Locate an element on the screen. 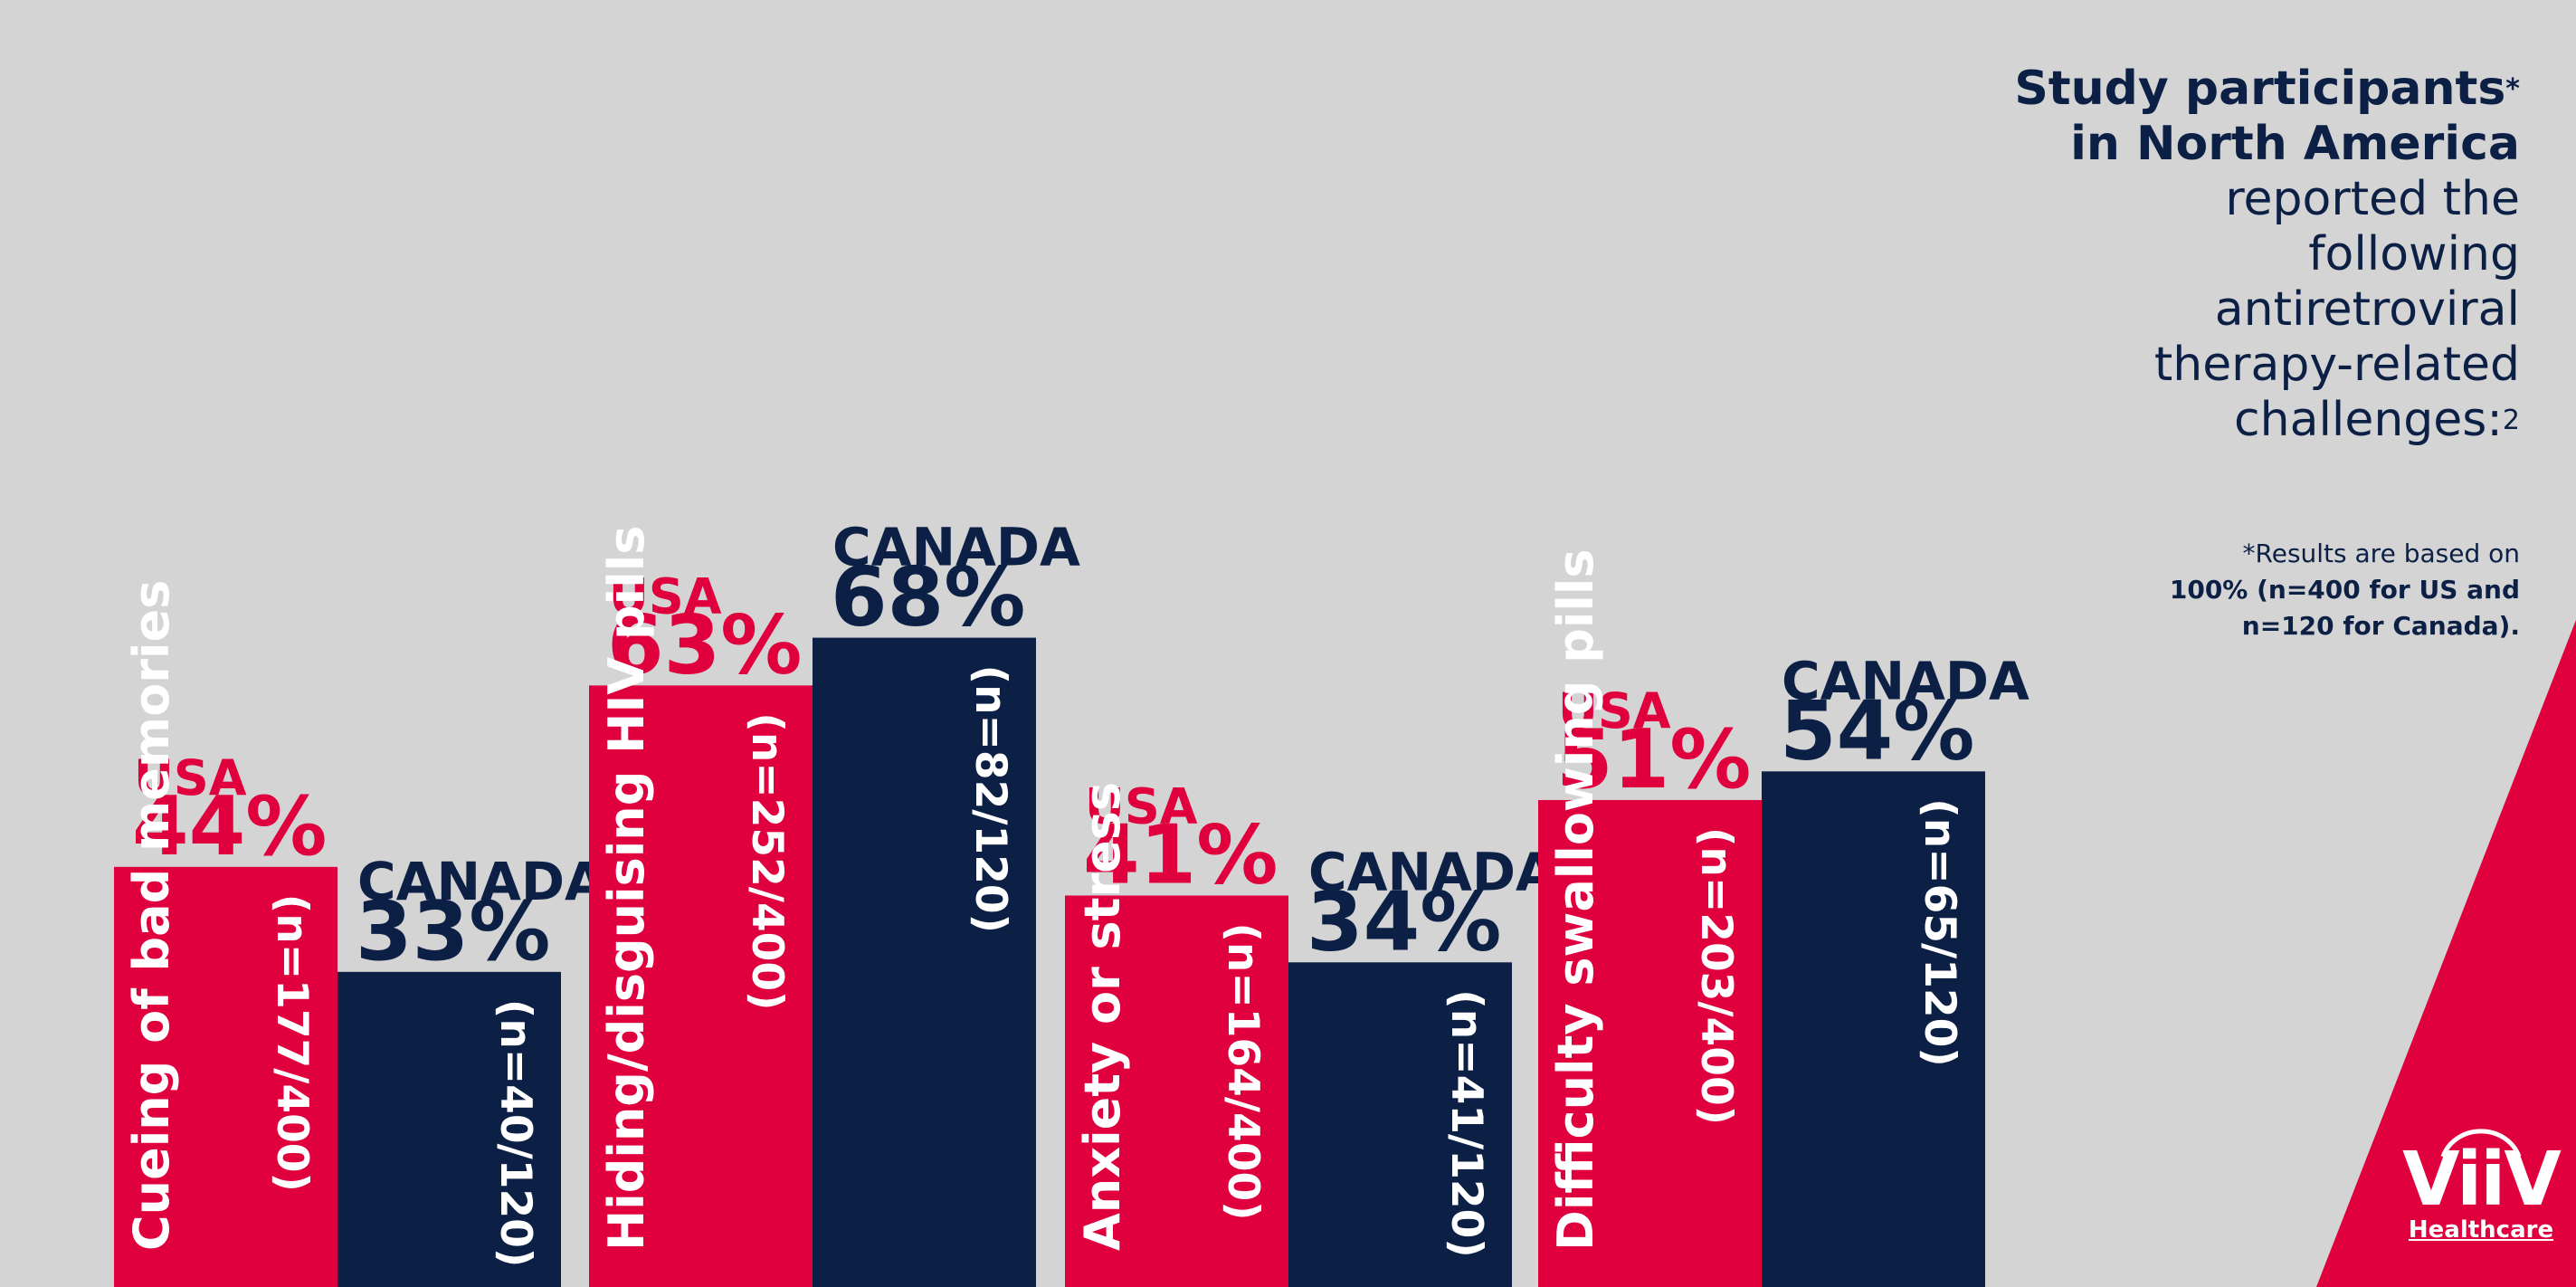 The image size is (2576, 1287). heading-line-2: in North America is located at coordinates (2295, 144).